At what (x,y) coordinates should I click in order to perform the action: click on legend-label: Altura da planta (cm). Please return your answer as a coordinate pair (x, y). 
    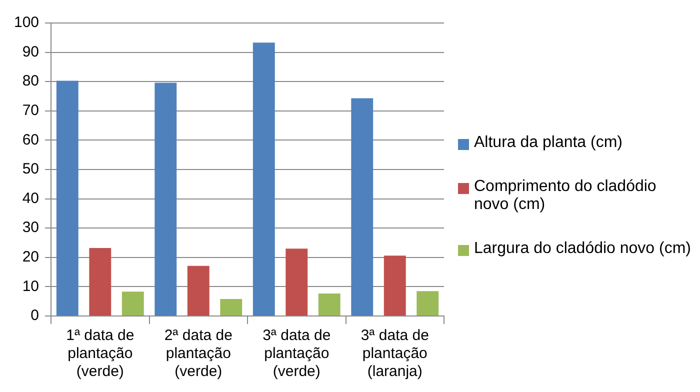
    Looking at the image, I should click on (548, 143).